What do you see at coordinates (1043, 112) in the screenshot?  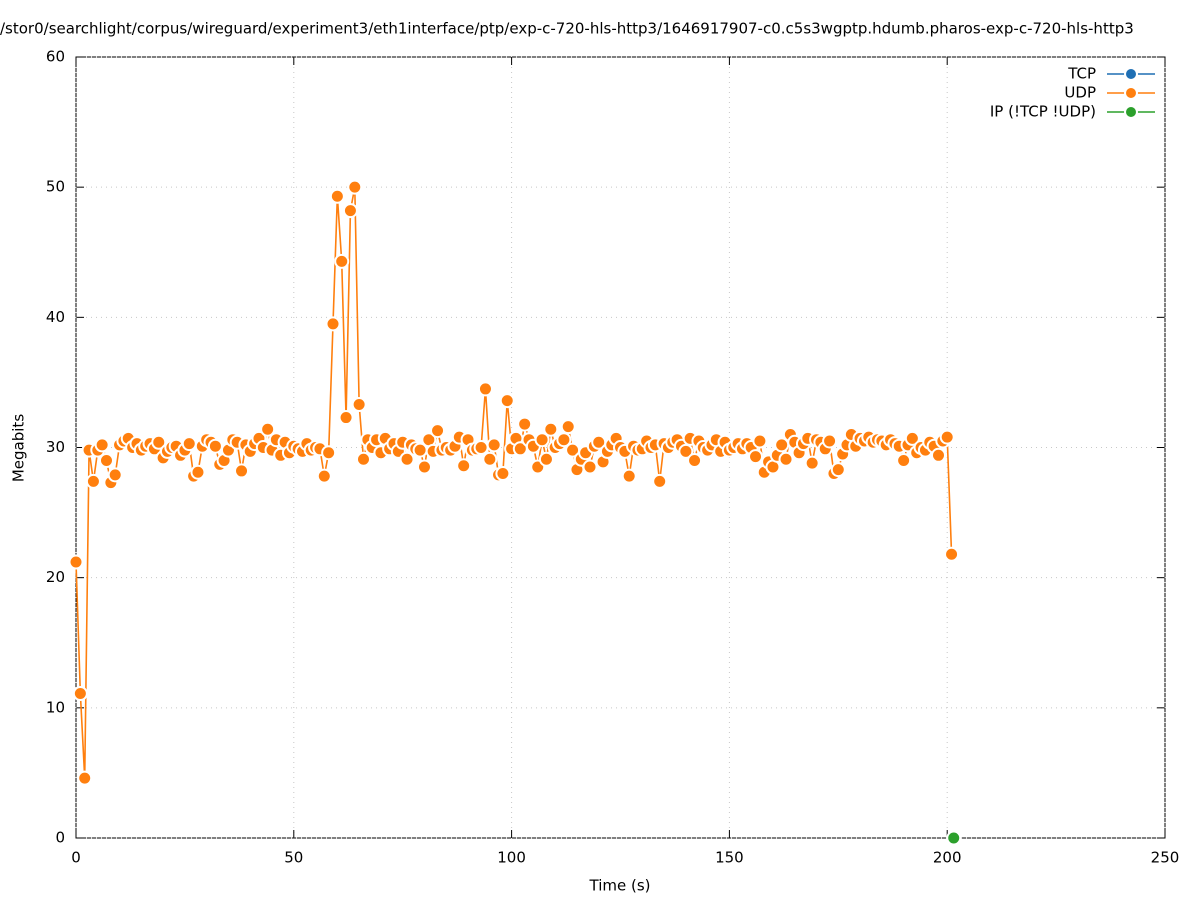 I see `legend-label: IP (!TCP !UDP)` at bounding box center [1043, 112].